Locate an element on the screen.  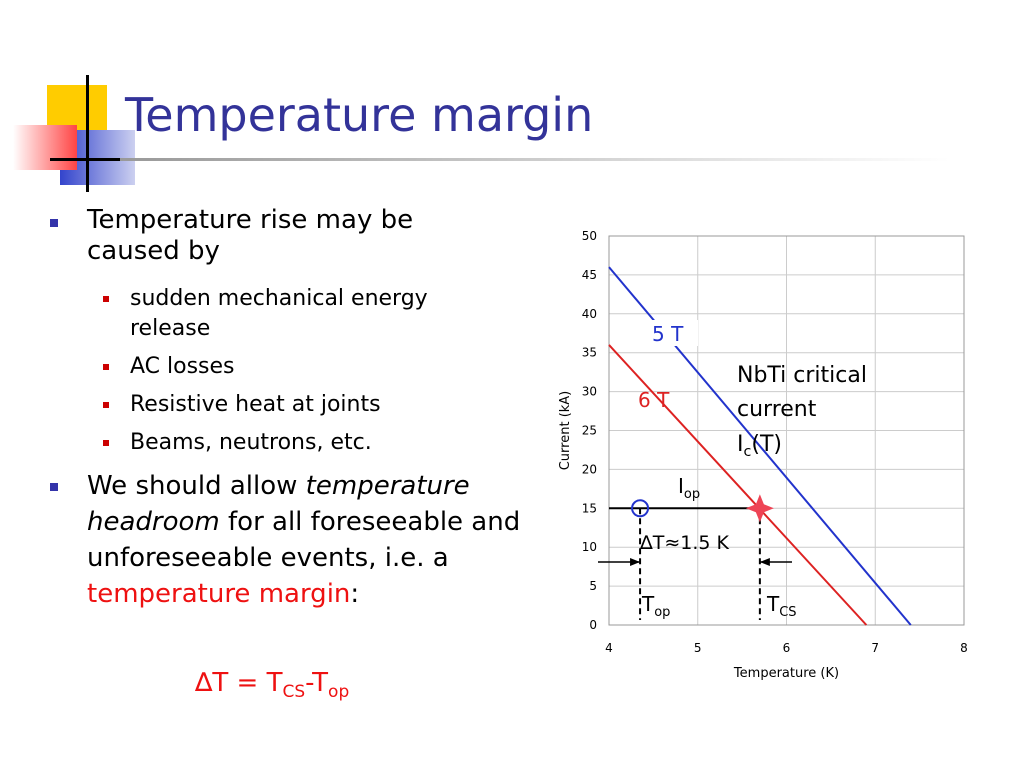
y-tick-label: 10 is located at coordinates (589, 547).